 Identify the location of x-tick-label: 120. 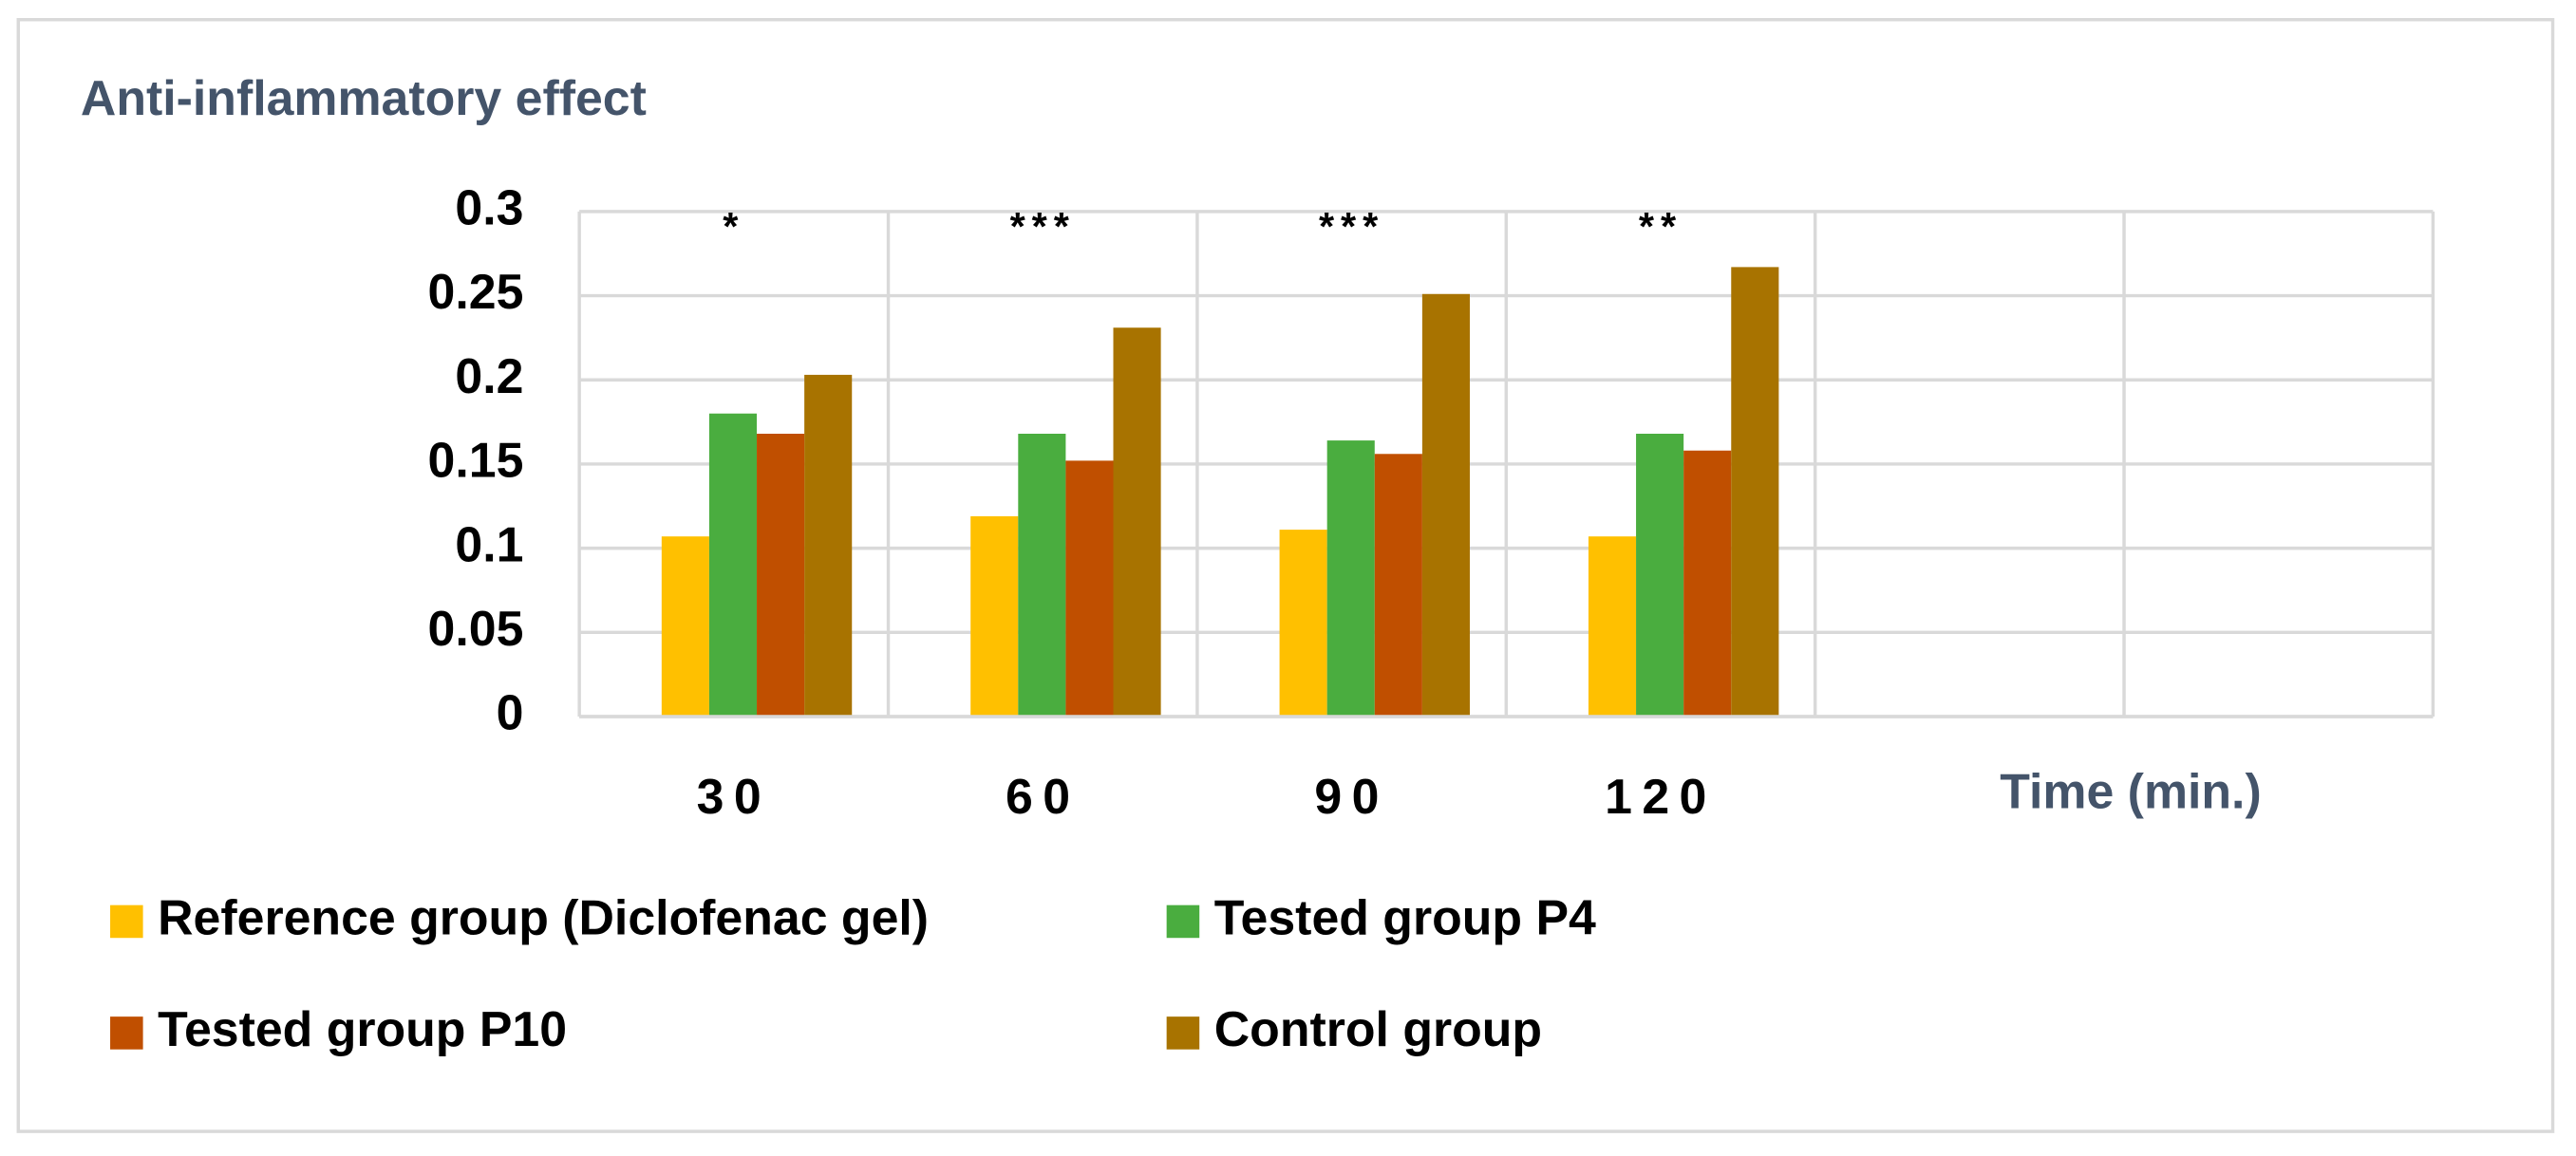
(1661, 796).